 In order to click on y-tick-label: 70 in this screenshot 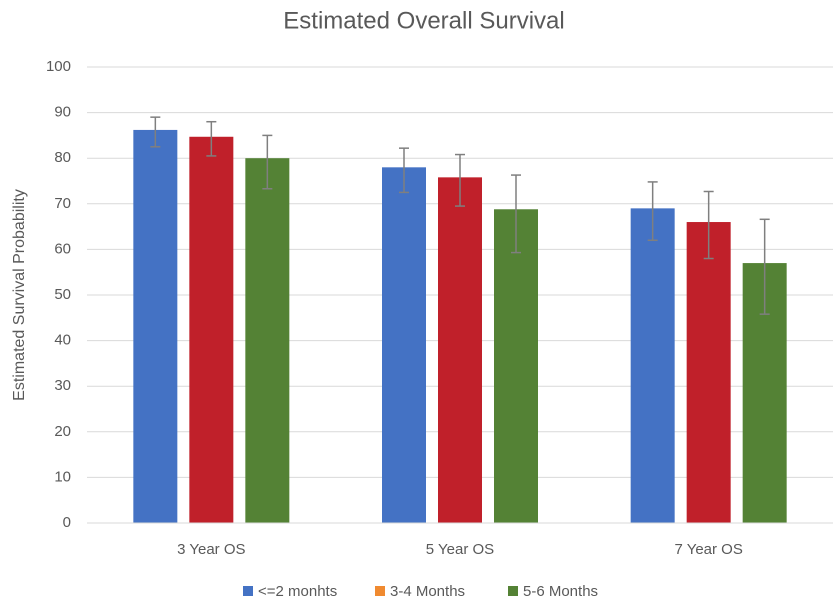, I will do `click(62, 203)`.